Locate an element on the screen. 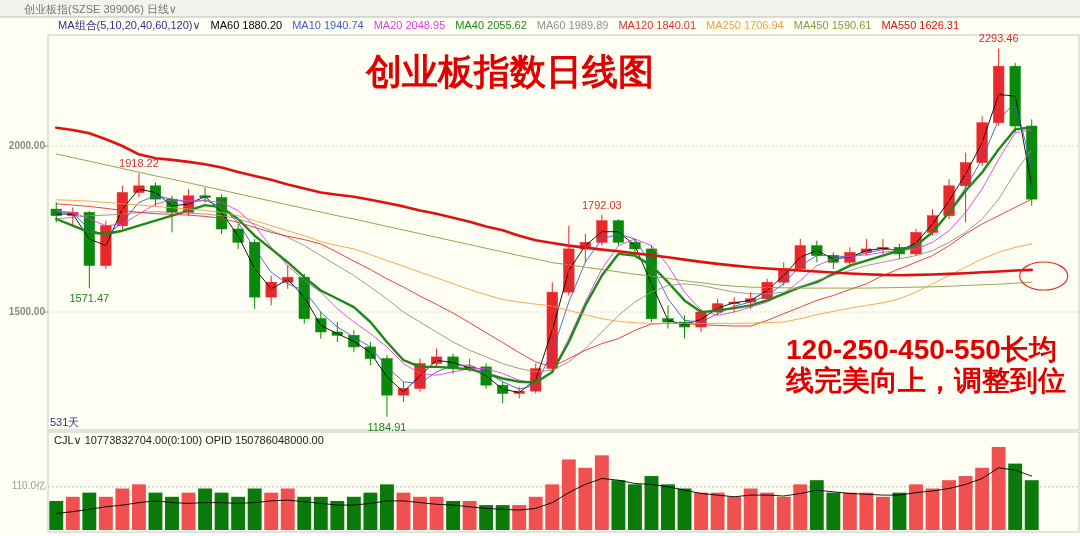  chart-subtitle: 创业板指(SZSE 399006) 日线∨ is located at coordinates (100, 9).